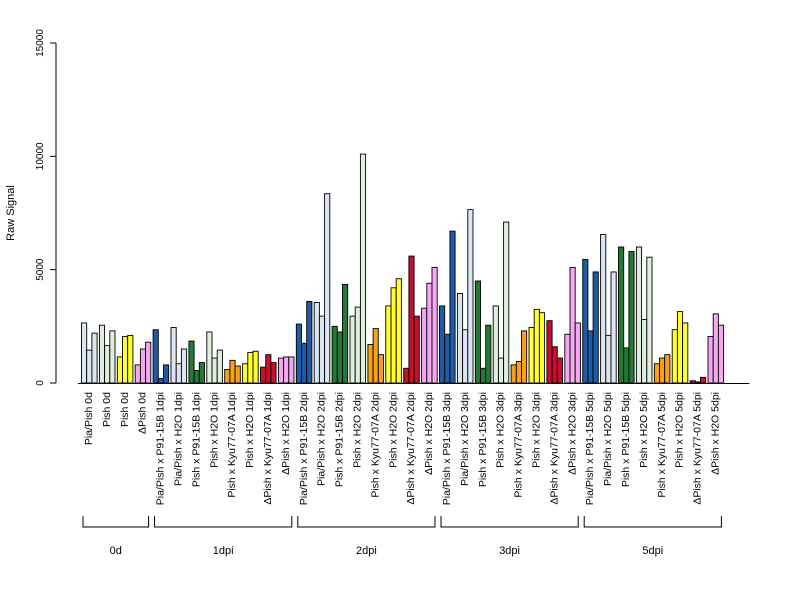 The width and height of the screenshot is (800, 605). Describe the element at coordinates (536, 430) in the screenshot. I see `category-label: Pish x H2O 3dpi` at that location.